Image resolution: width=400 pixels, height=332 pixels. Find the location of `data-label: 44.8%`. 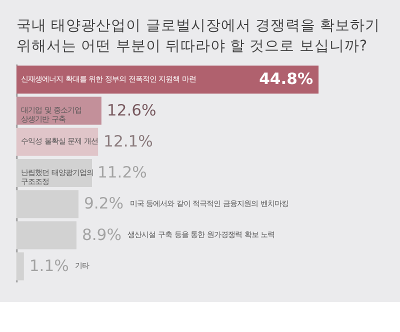

data-label: 44.8% is located at coordinates (286, 79).